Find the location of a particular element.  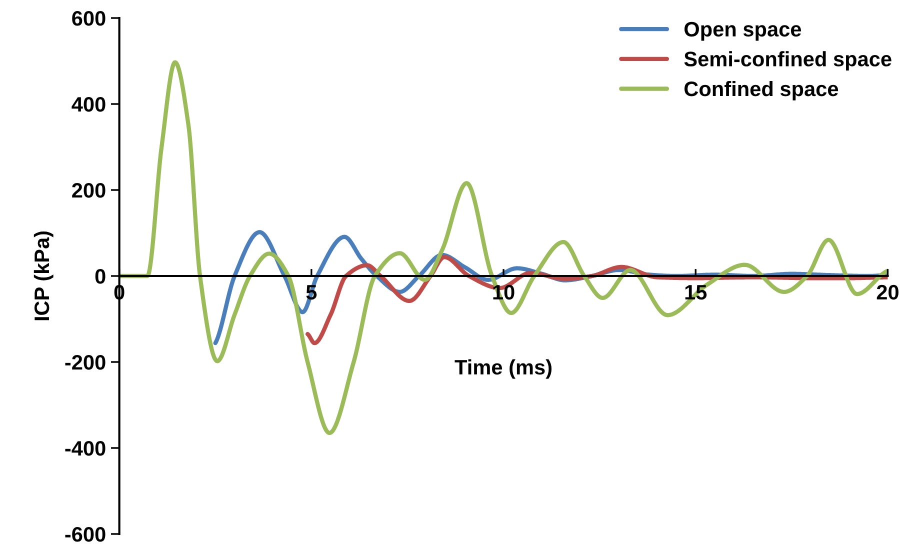

y-tick-label: 600 is located at coordinates (89, 18).